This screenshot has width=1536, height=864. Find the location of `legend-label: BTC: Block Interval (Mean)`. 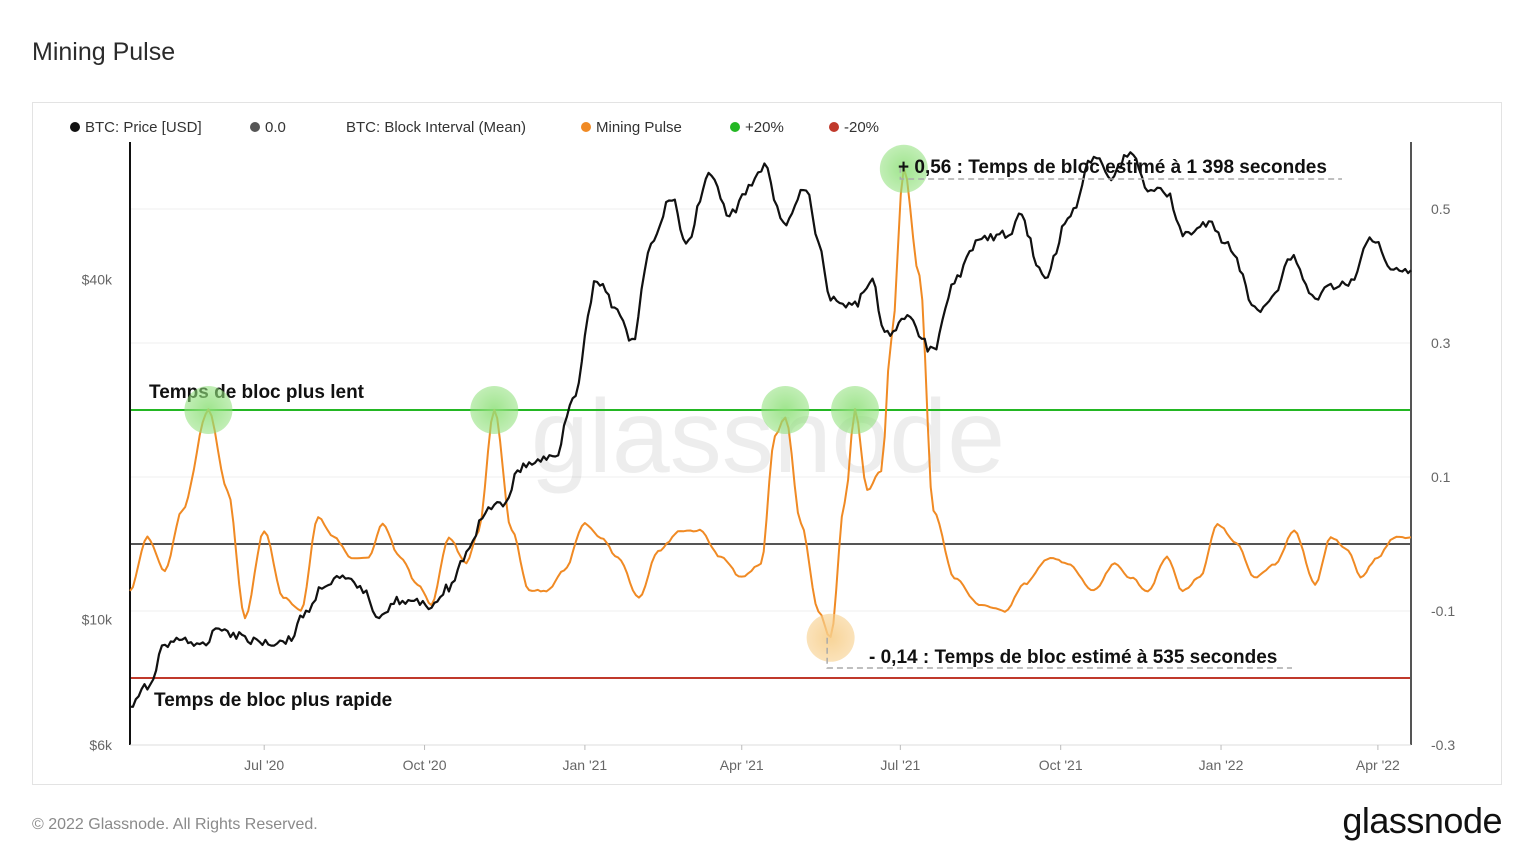

legend-label: BTC: Block Interval (Mean) is located at coordinates (436, 127).